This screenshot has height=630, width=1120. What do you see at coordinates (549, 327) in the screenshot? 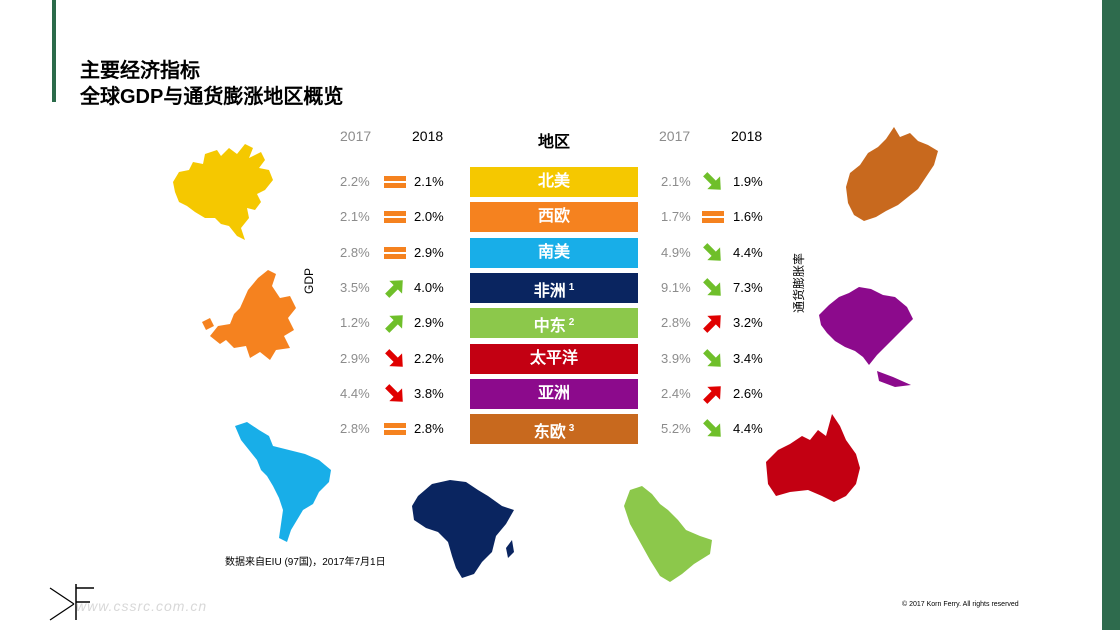
I see `region-name: 中东` at bounding box center [549, 327].